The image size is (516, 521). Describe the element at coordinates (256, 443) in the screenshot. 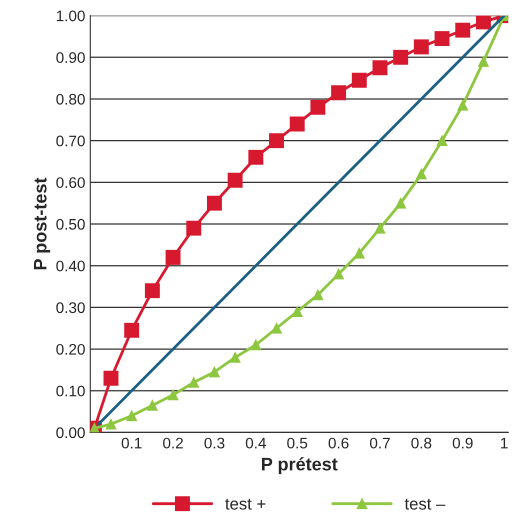

I see `x-tick-label: 0.4` at that location.